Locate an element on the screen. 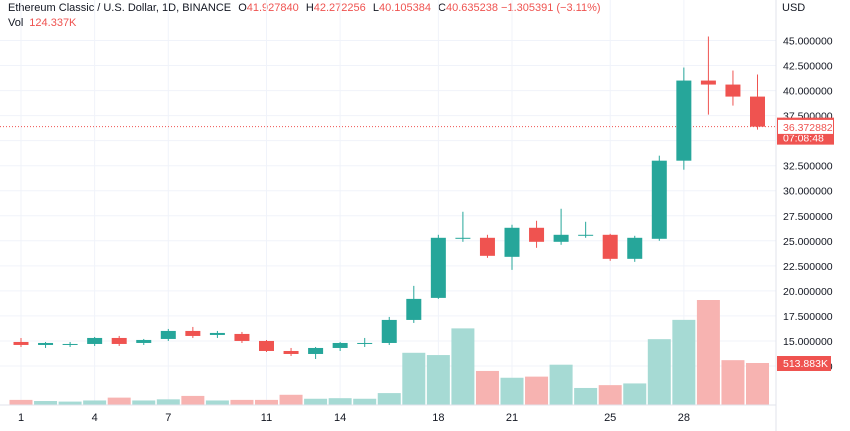  prev-close-label: 36.372882 is located at coordinates (808, 128).